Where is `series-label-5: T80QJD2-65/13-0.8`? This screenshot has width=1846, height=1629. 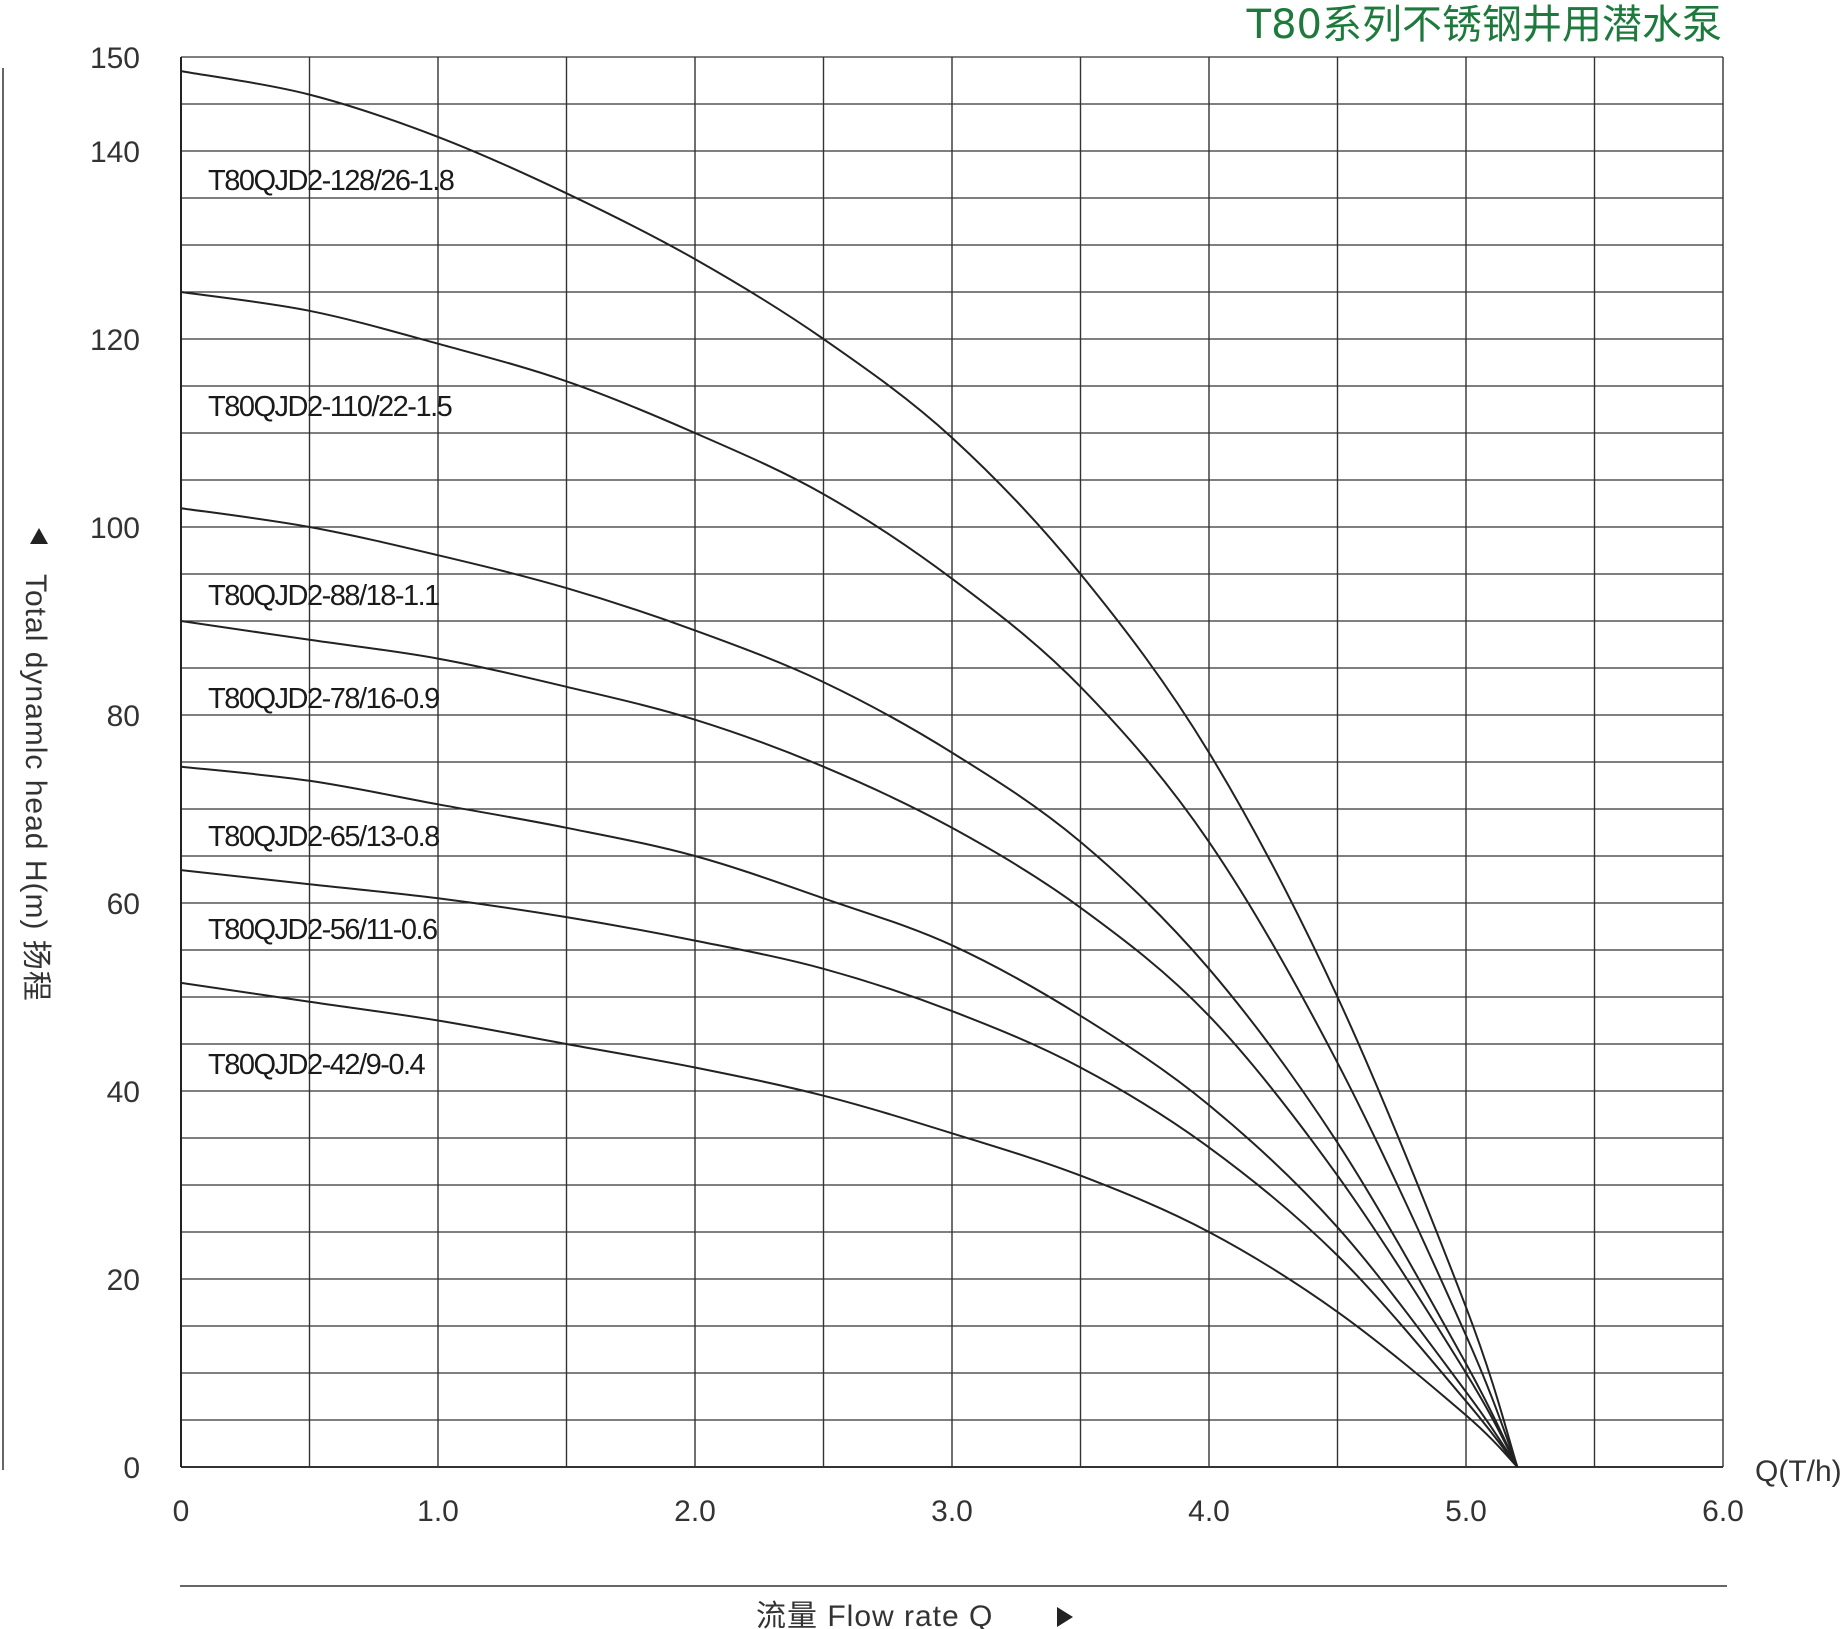 series-label-5: T80QJD2-65/13-0.8 is located at coordinates (323, 837).